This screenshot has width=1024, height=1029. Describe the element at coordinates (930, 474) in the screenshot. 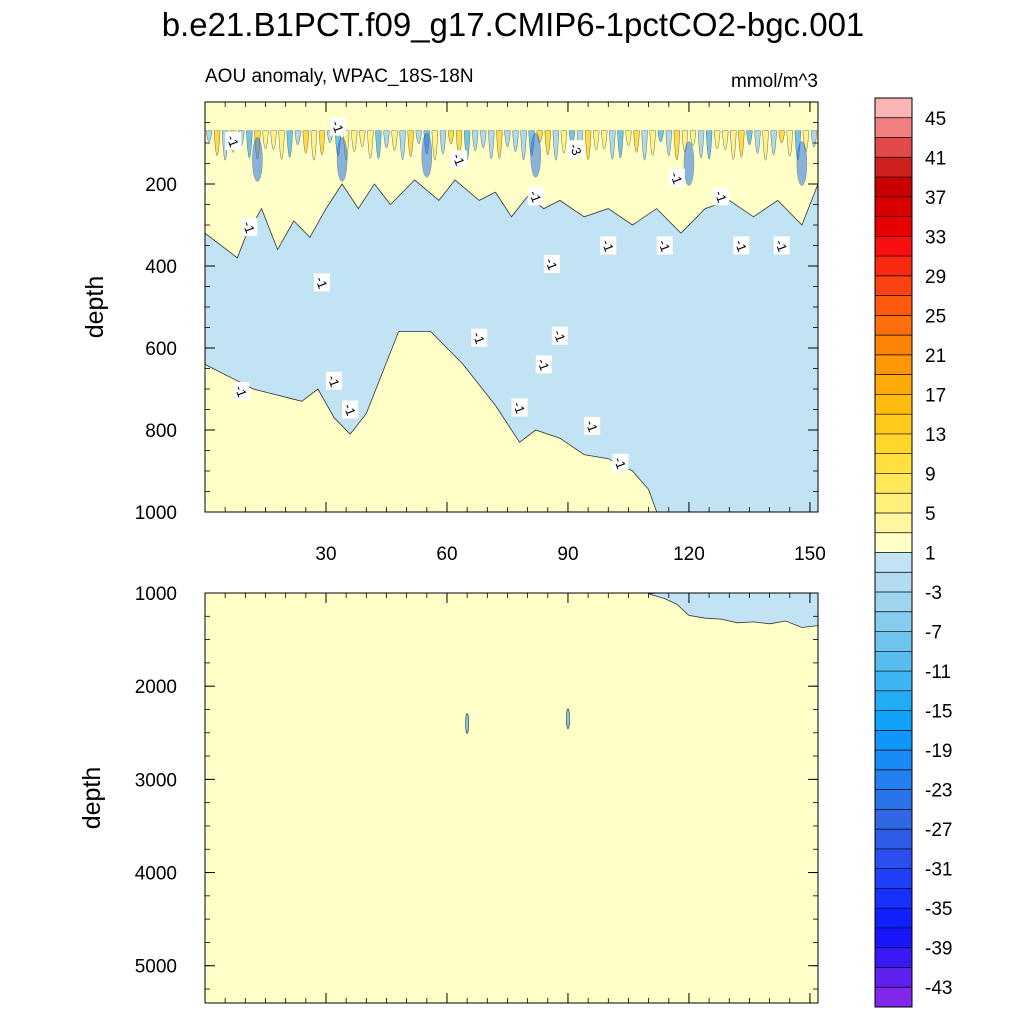

I see `colorbar-tick-label: 9` at that location.